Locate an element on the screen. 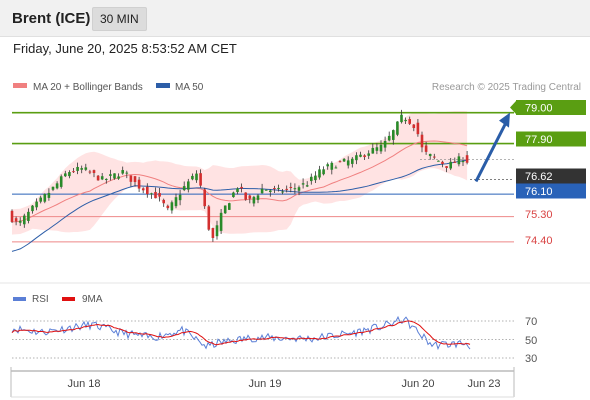 The image size is (590, 400). x-tick-jun18: Jun 18 is located at coordinates (83, 384).